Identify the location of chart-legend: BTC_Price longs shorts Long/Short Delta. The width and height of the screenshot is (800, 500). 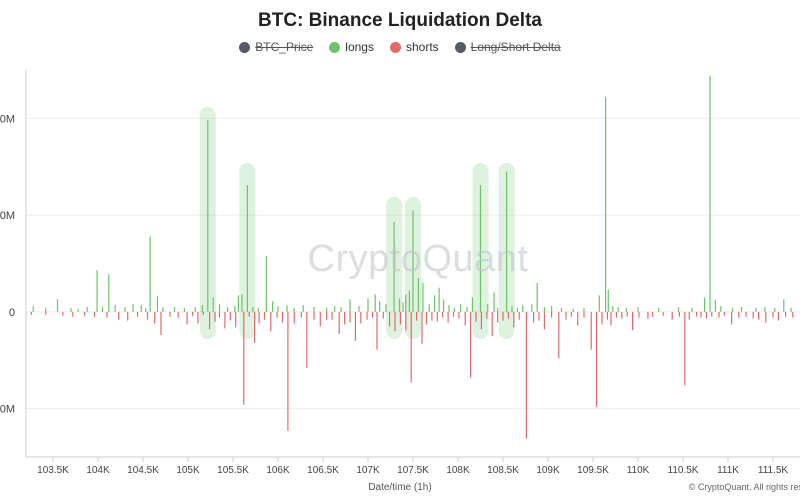
(400, 47).